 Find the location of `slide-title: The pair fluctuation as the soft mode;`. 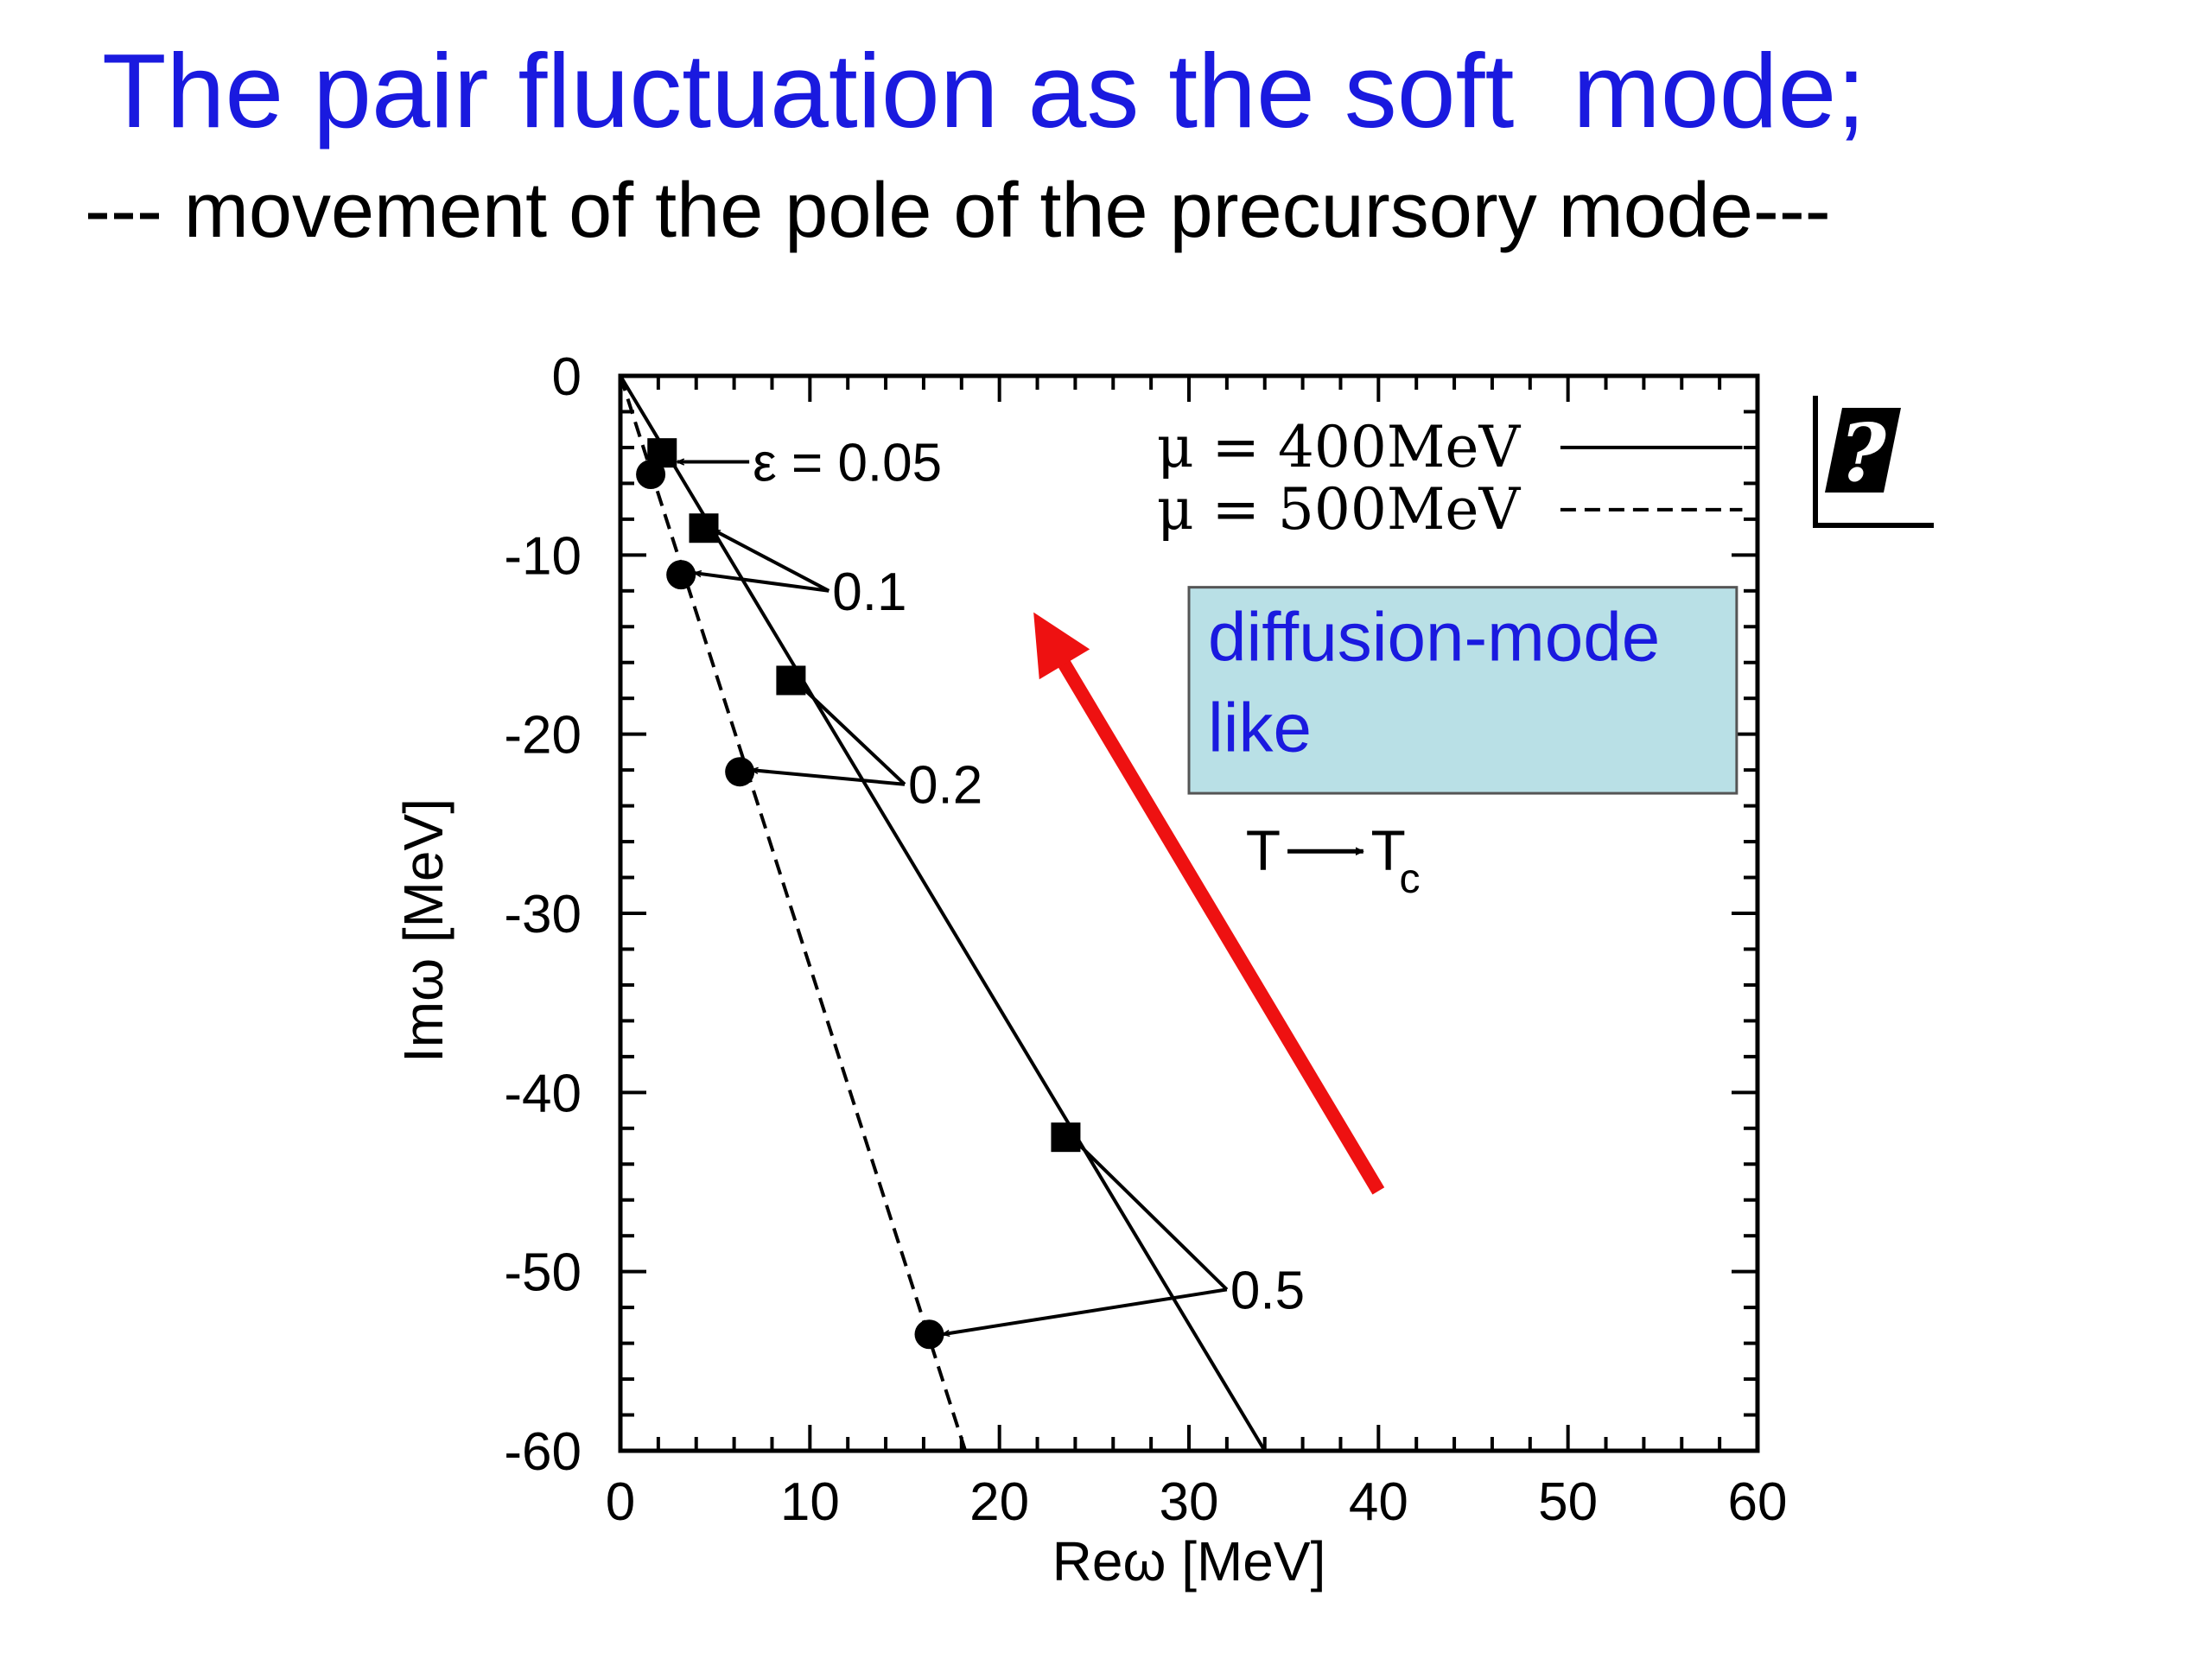

slide-title: The pair fluctuation as the soft mode; is located at coordinates (984, 90).